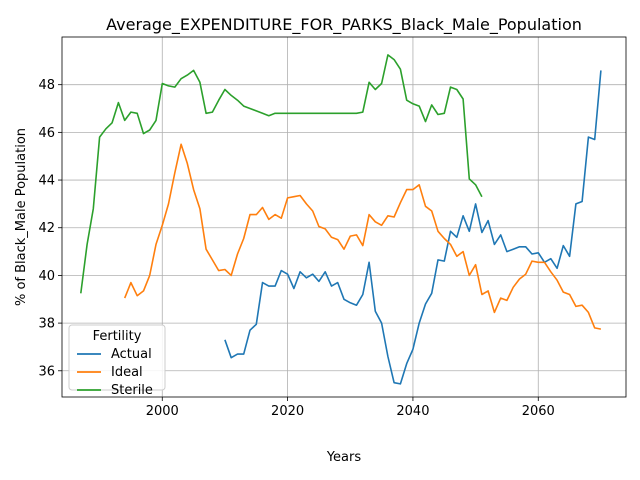  I want to click on y-tick-label: 44, so click(46, 181).